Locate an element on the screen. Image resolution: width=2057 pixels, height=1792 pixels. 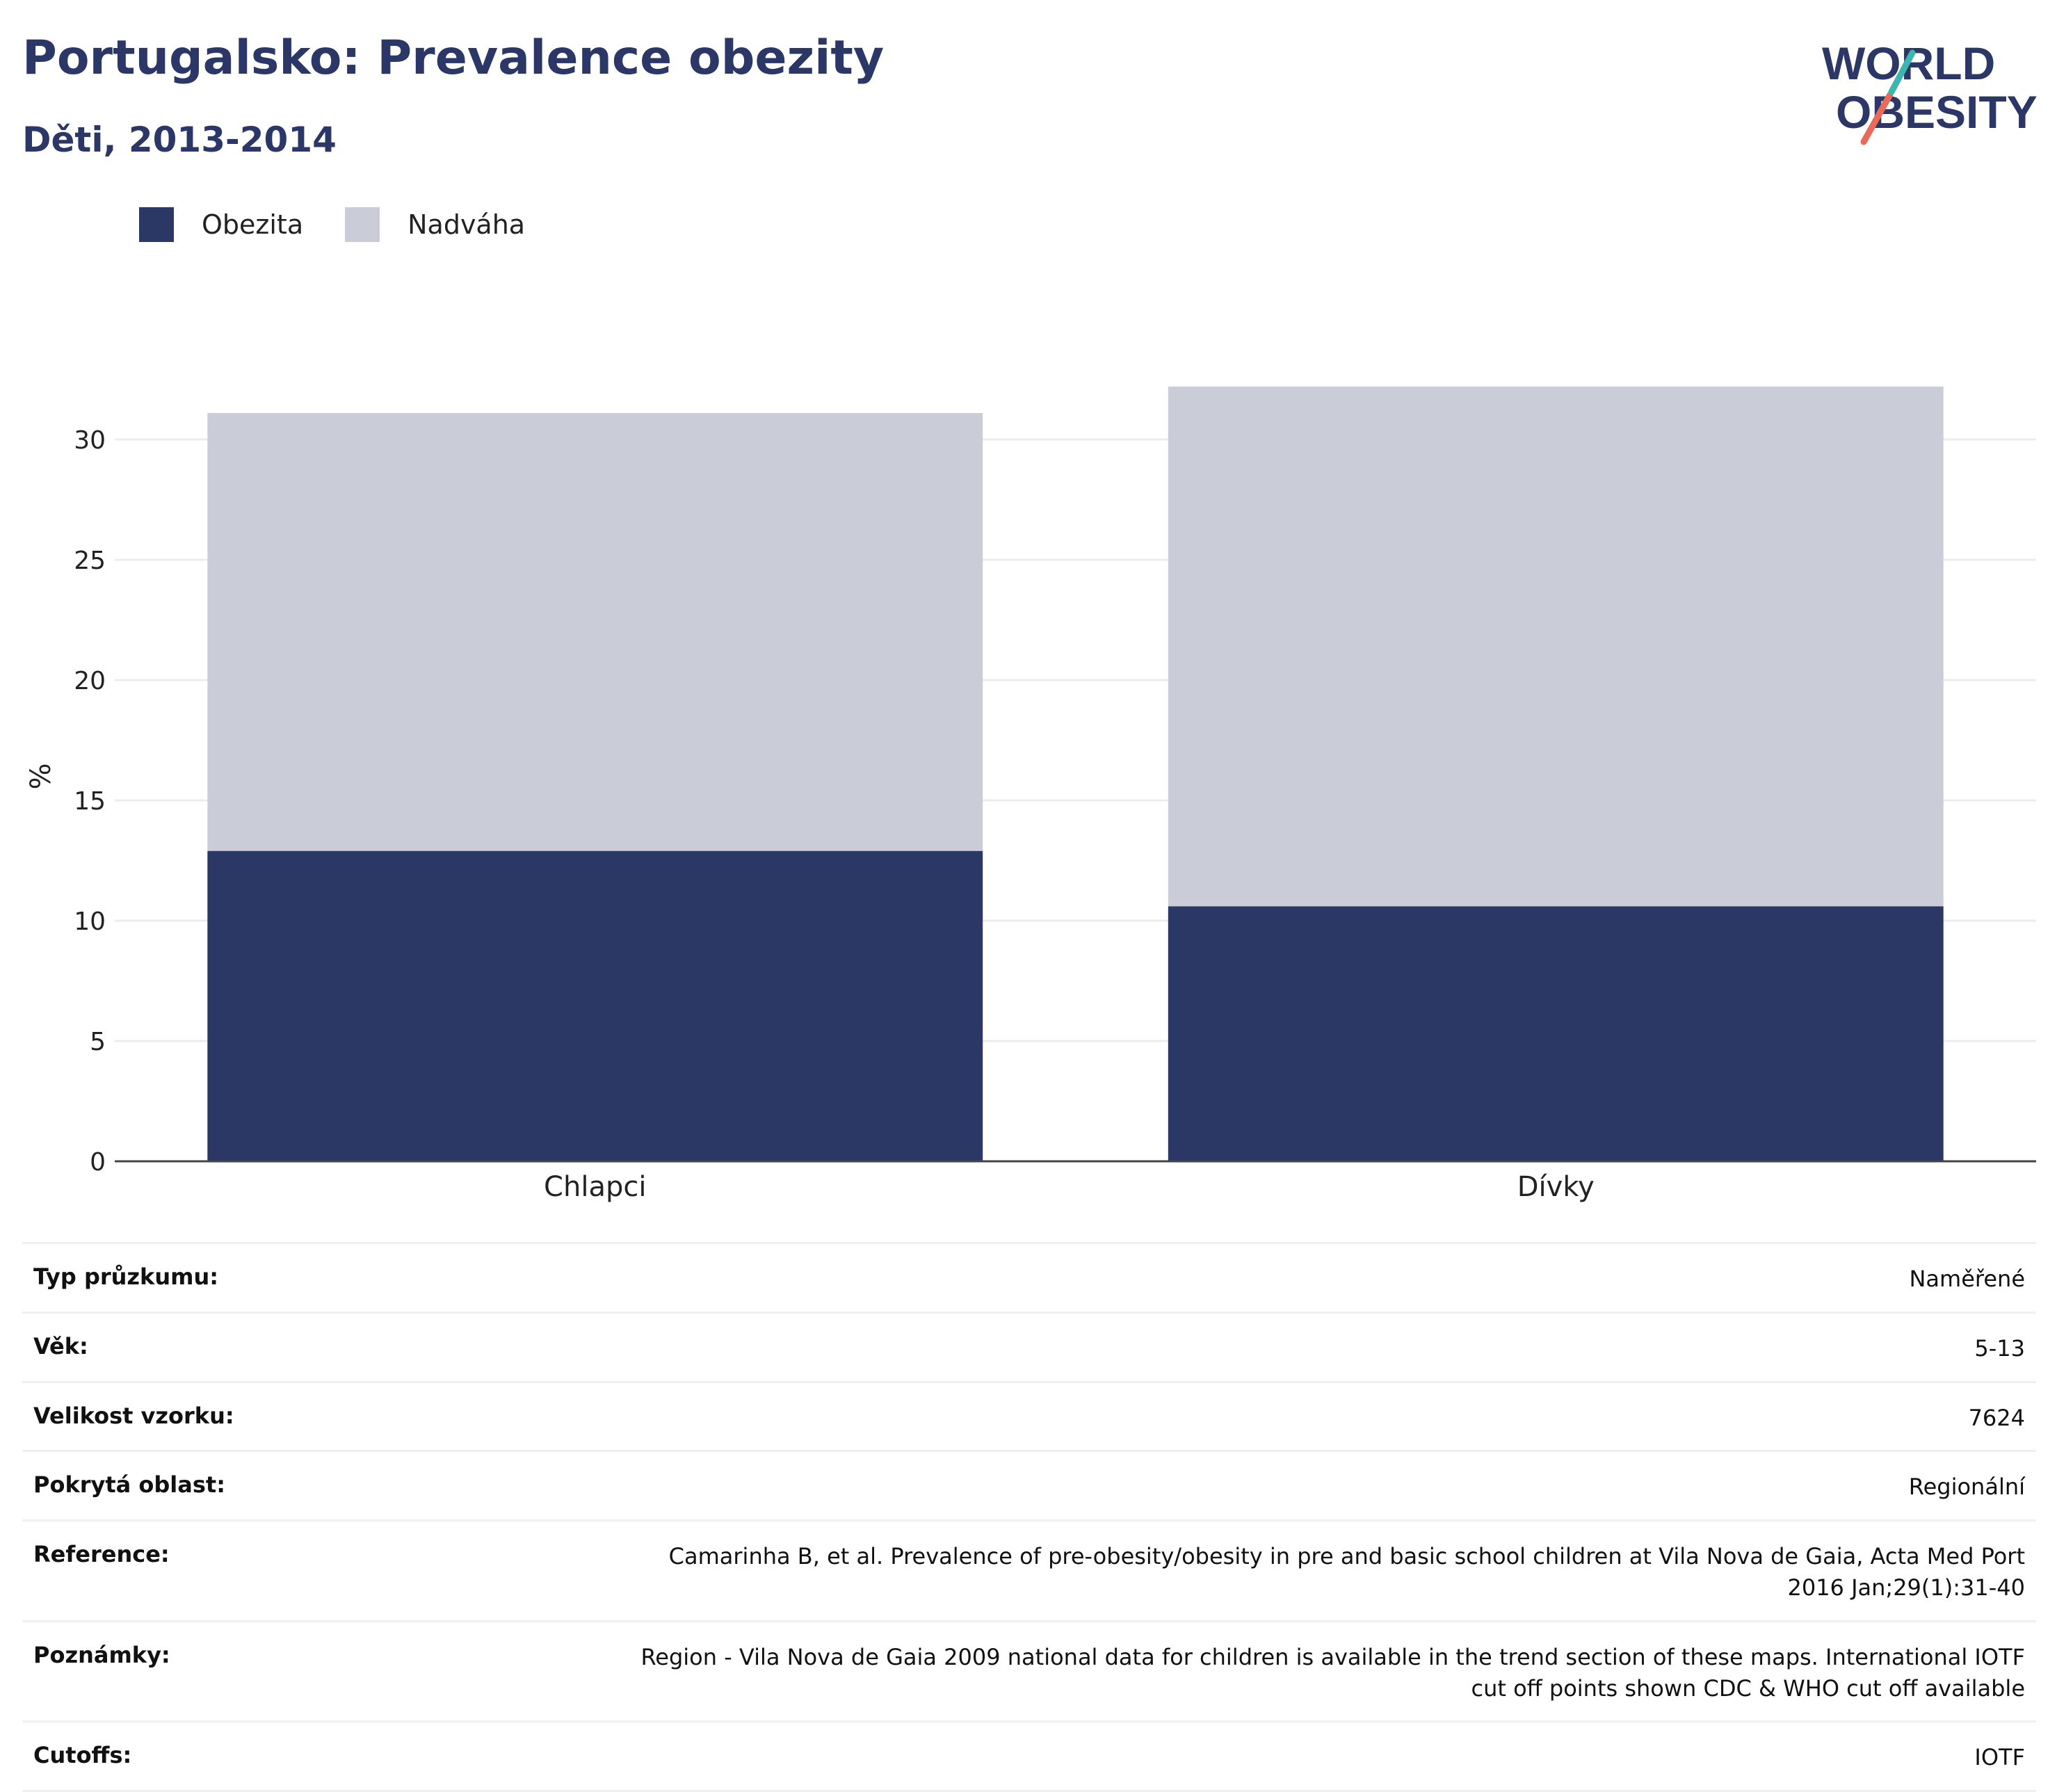
bar-obezita-dívky is located at coordinates (1556, 1034).